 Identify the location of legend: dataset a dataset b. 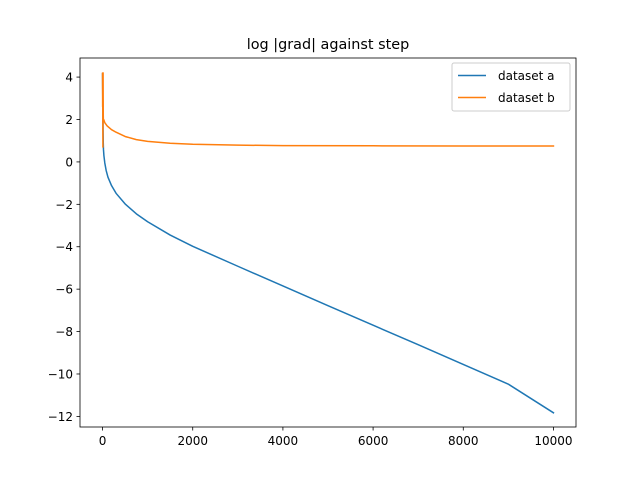
(511, 87).